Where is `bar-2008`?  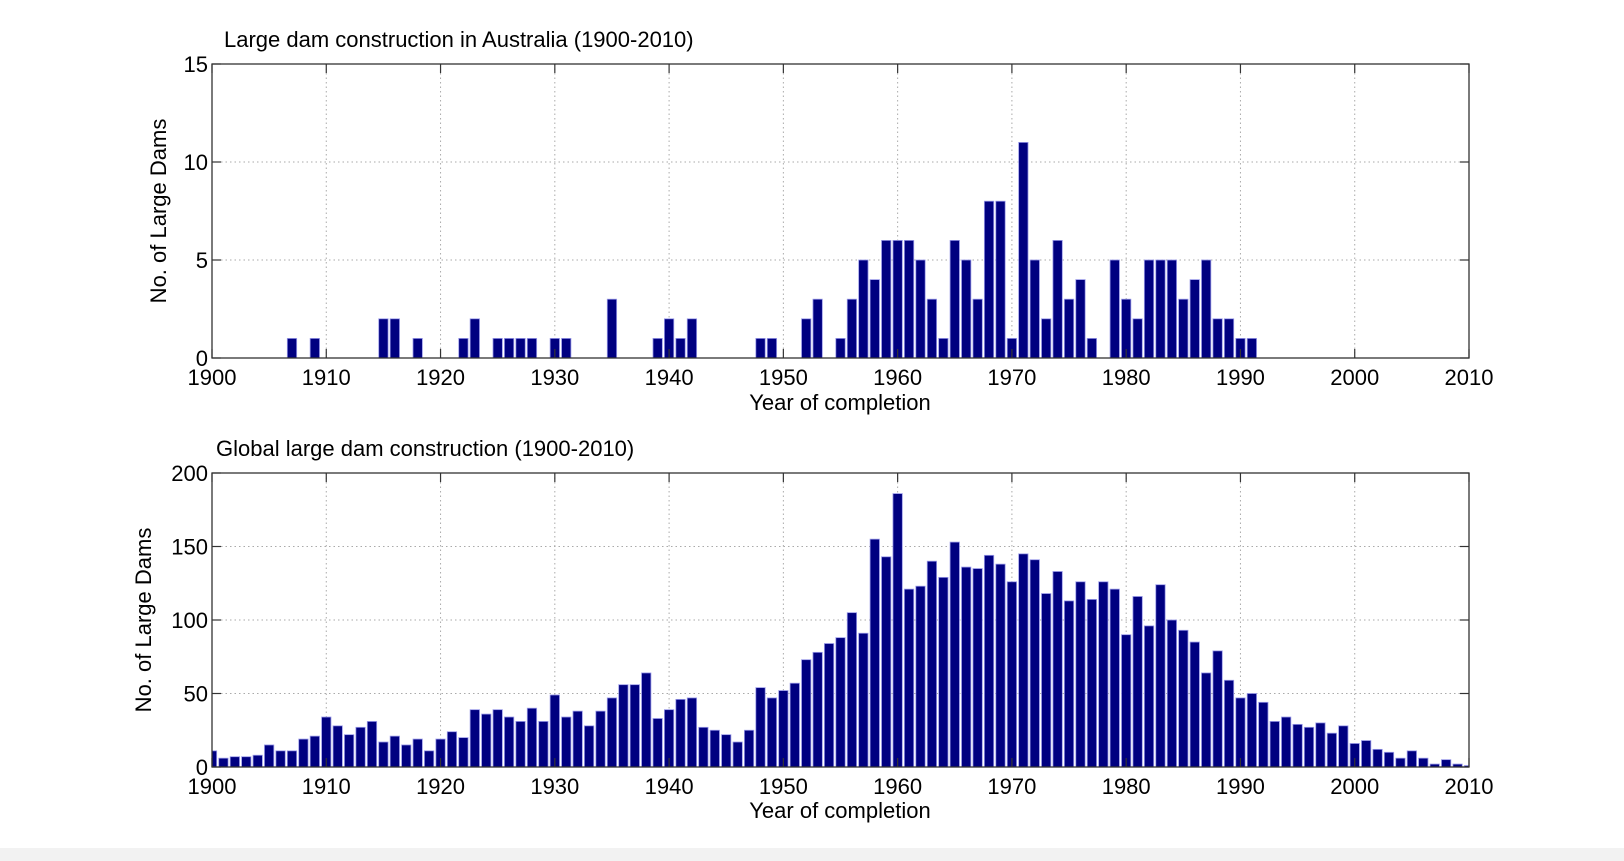
bar-2008 is located at coordinates (1446, 763).